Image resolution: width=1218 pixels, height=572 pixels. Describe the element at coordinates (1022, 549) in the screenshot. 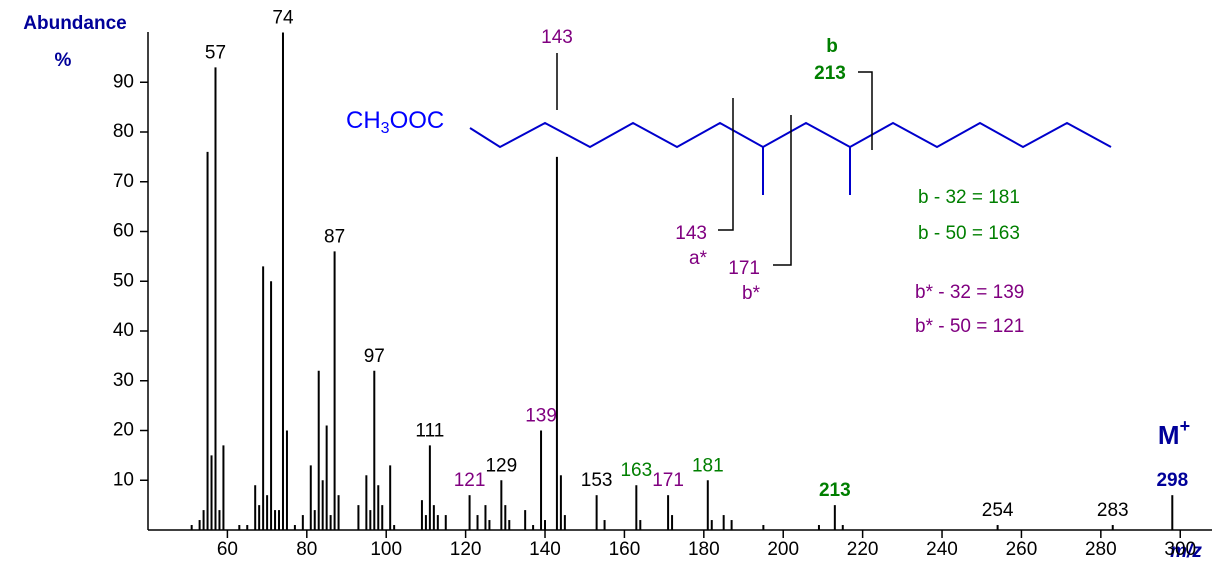

I see `x-tick-label: 260` at that location.